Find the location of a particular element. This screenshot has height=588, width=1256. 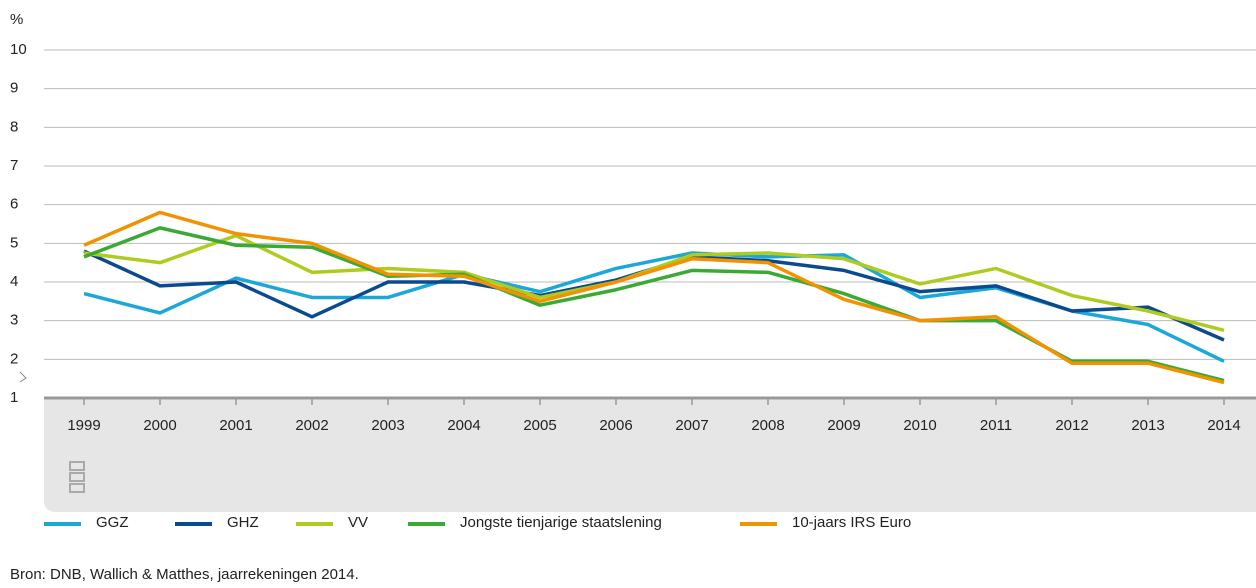

x-tick-label: 2012 is located at coordinates (1071, 425).